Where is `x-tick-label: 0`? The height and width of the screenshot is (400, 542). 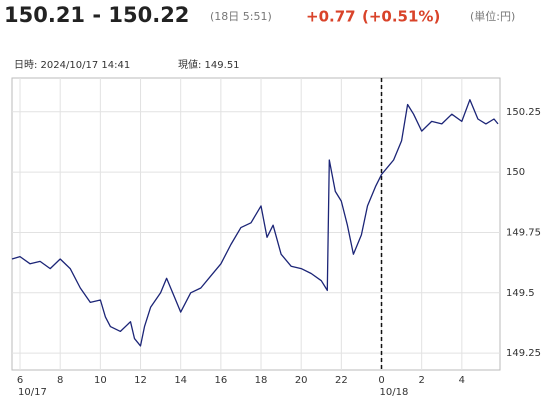
x-tick-label: 0 is located at coordinates (381, 380).